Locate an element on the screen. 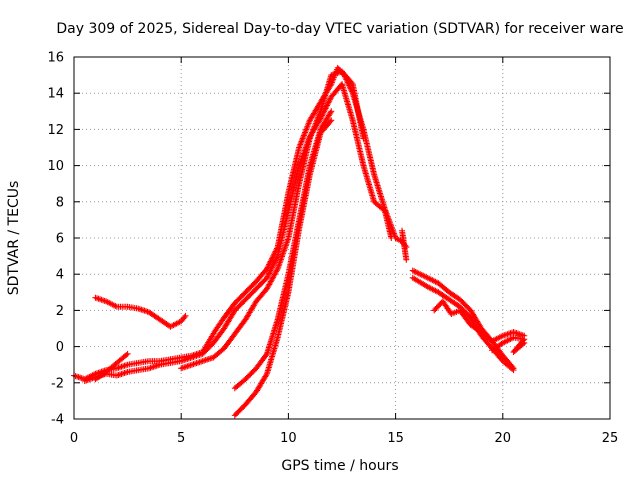 This screenshot has height=480, width=640. y-tick-label: 6 is located at coordinates (60, 239).